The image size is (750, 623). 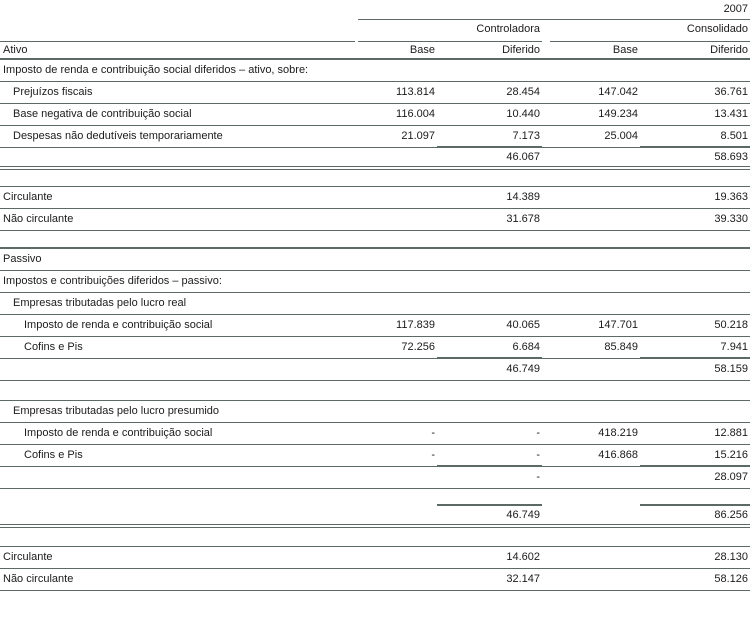 What do you see at coordinates (489, 51) in the screenshot?
I see `col-header-diferido-controladora: Diferido` at bounding box center [489, 51].